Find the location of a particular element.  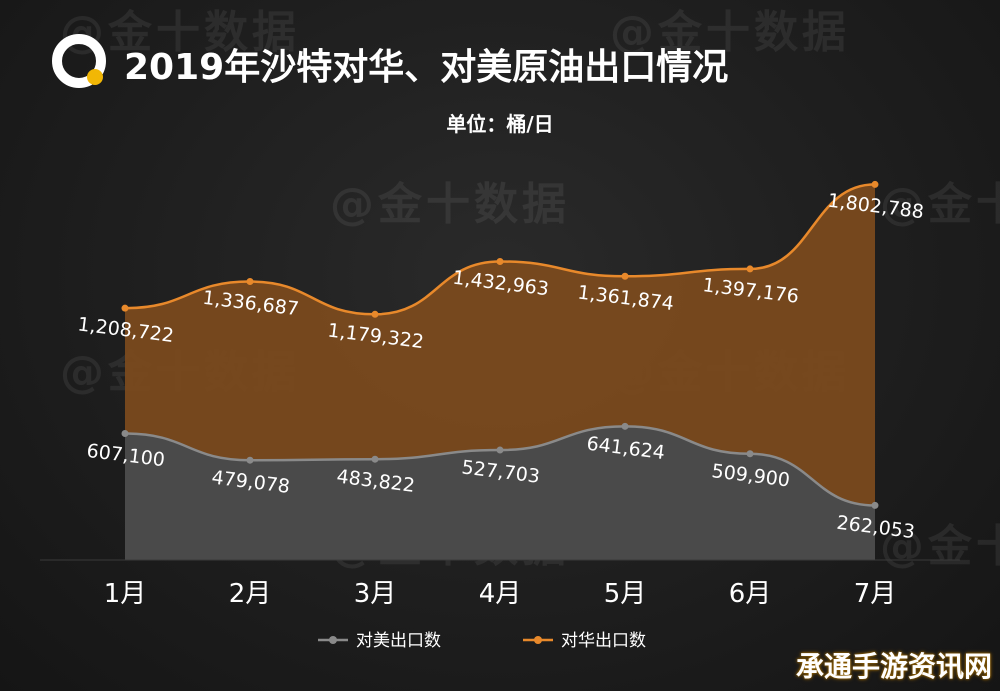

x-tick-label: 5月 is located at coordinates (625, 594).